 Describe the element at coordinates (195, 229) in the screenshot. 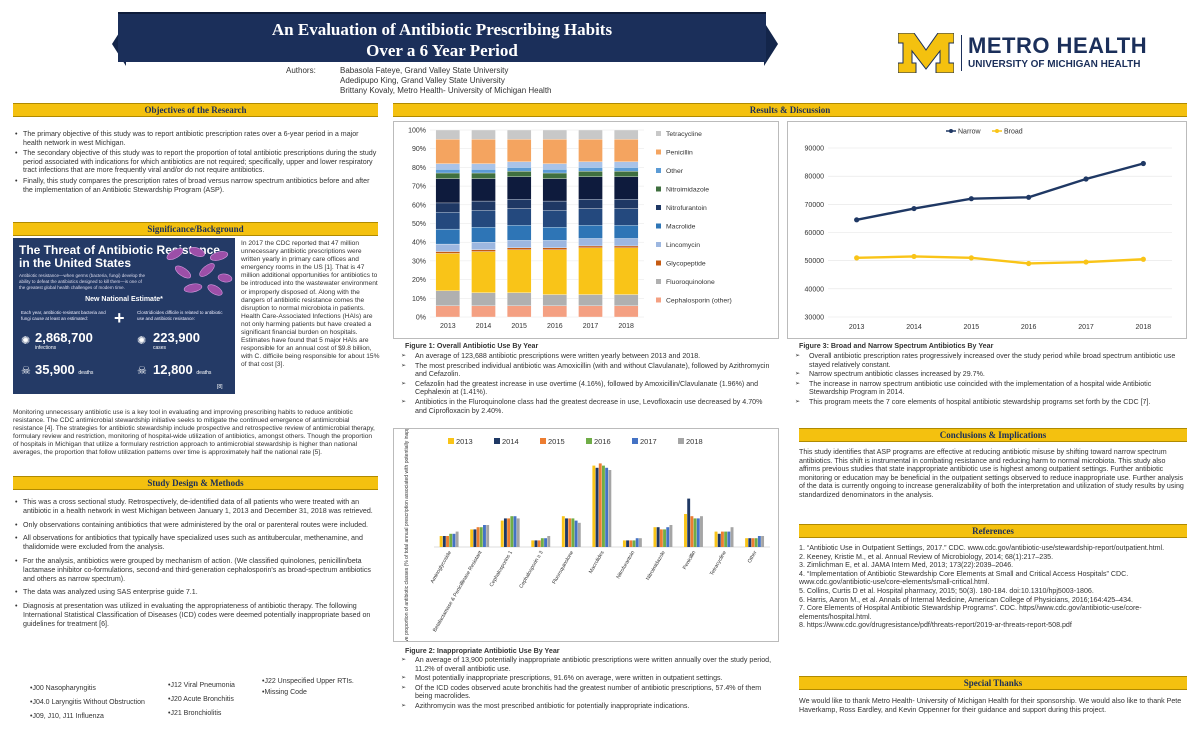

I see `significance-header: Significance/Background` at that location.